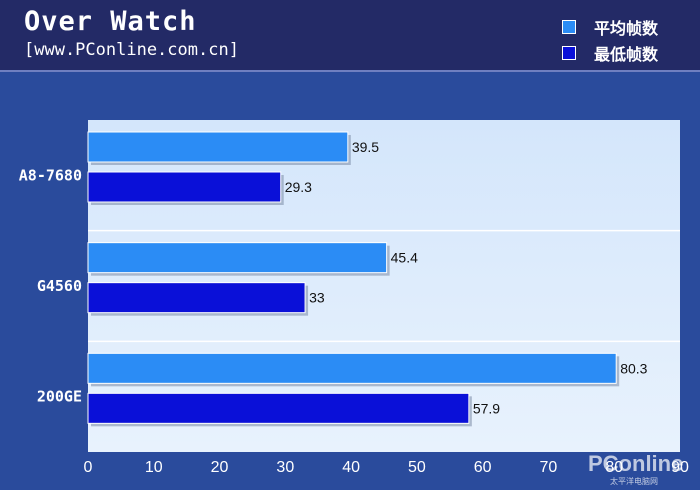 The image size is (700, 490). I want to click on data-label: 29.3, so click(298, 187).